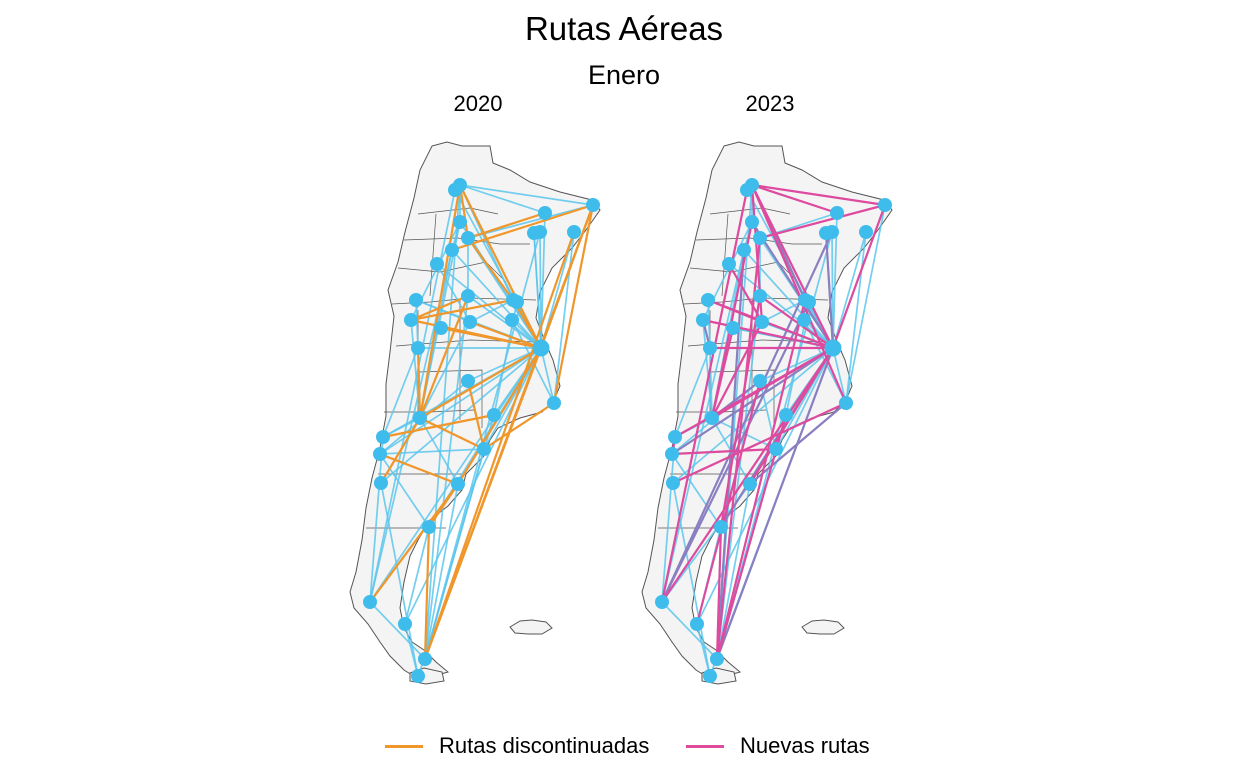 This screenshot has height=768, width=1248. I want to click on legend-new: Nuevas rutas, so click(778, 746).